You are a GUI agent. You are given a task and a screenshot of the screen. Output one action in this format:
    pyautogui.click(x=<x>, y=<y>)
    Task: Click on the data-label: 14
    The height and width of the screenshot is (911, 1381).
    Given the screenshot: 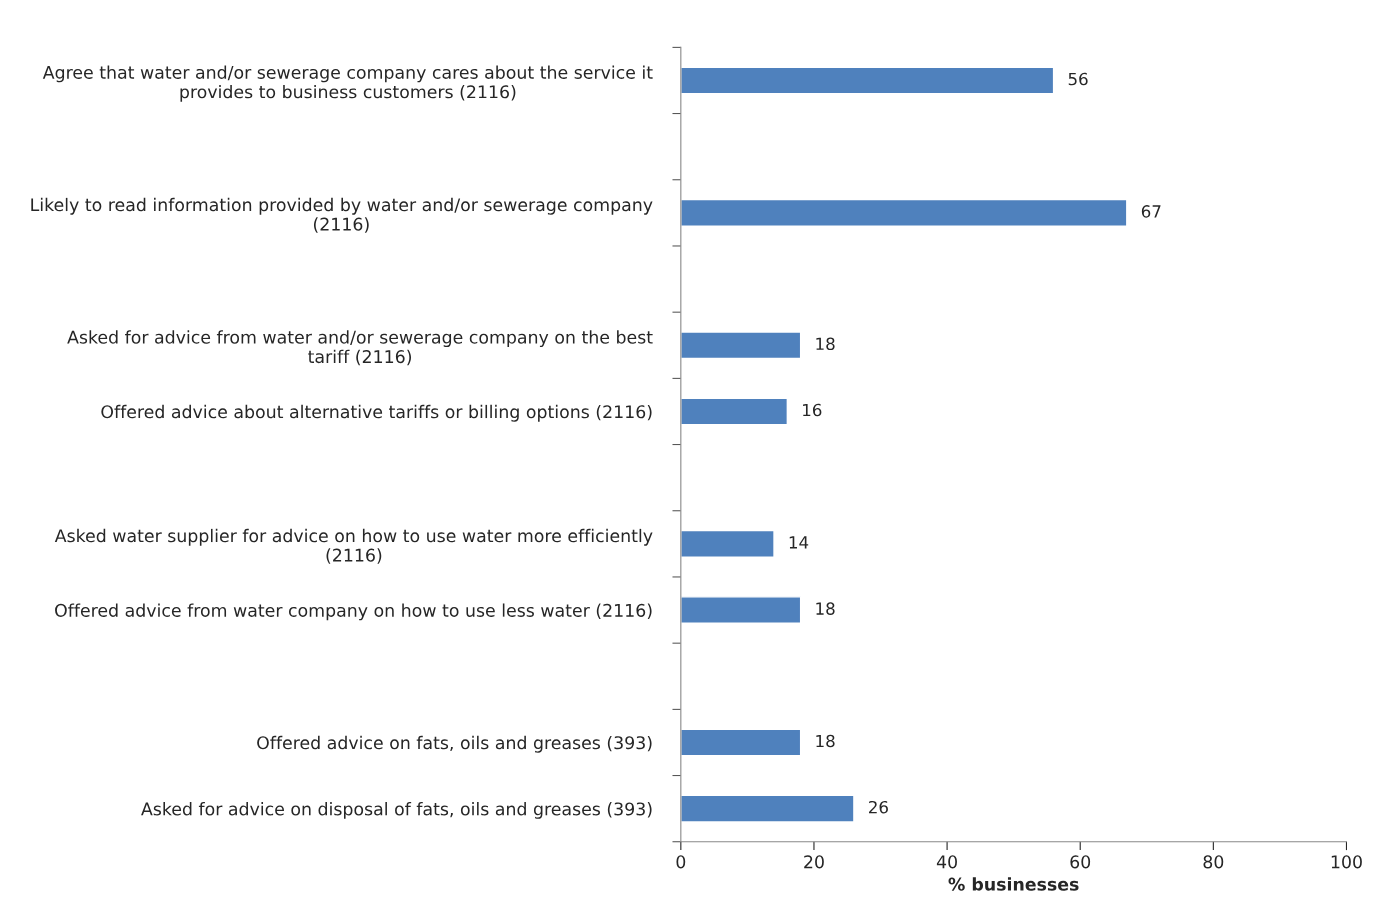 What is the action you would take?
    pyautogui.click(x=799, y=542)
    